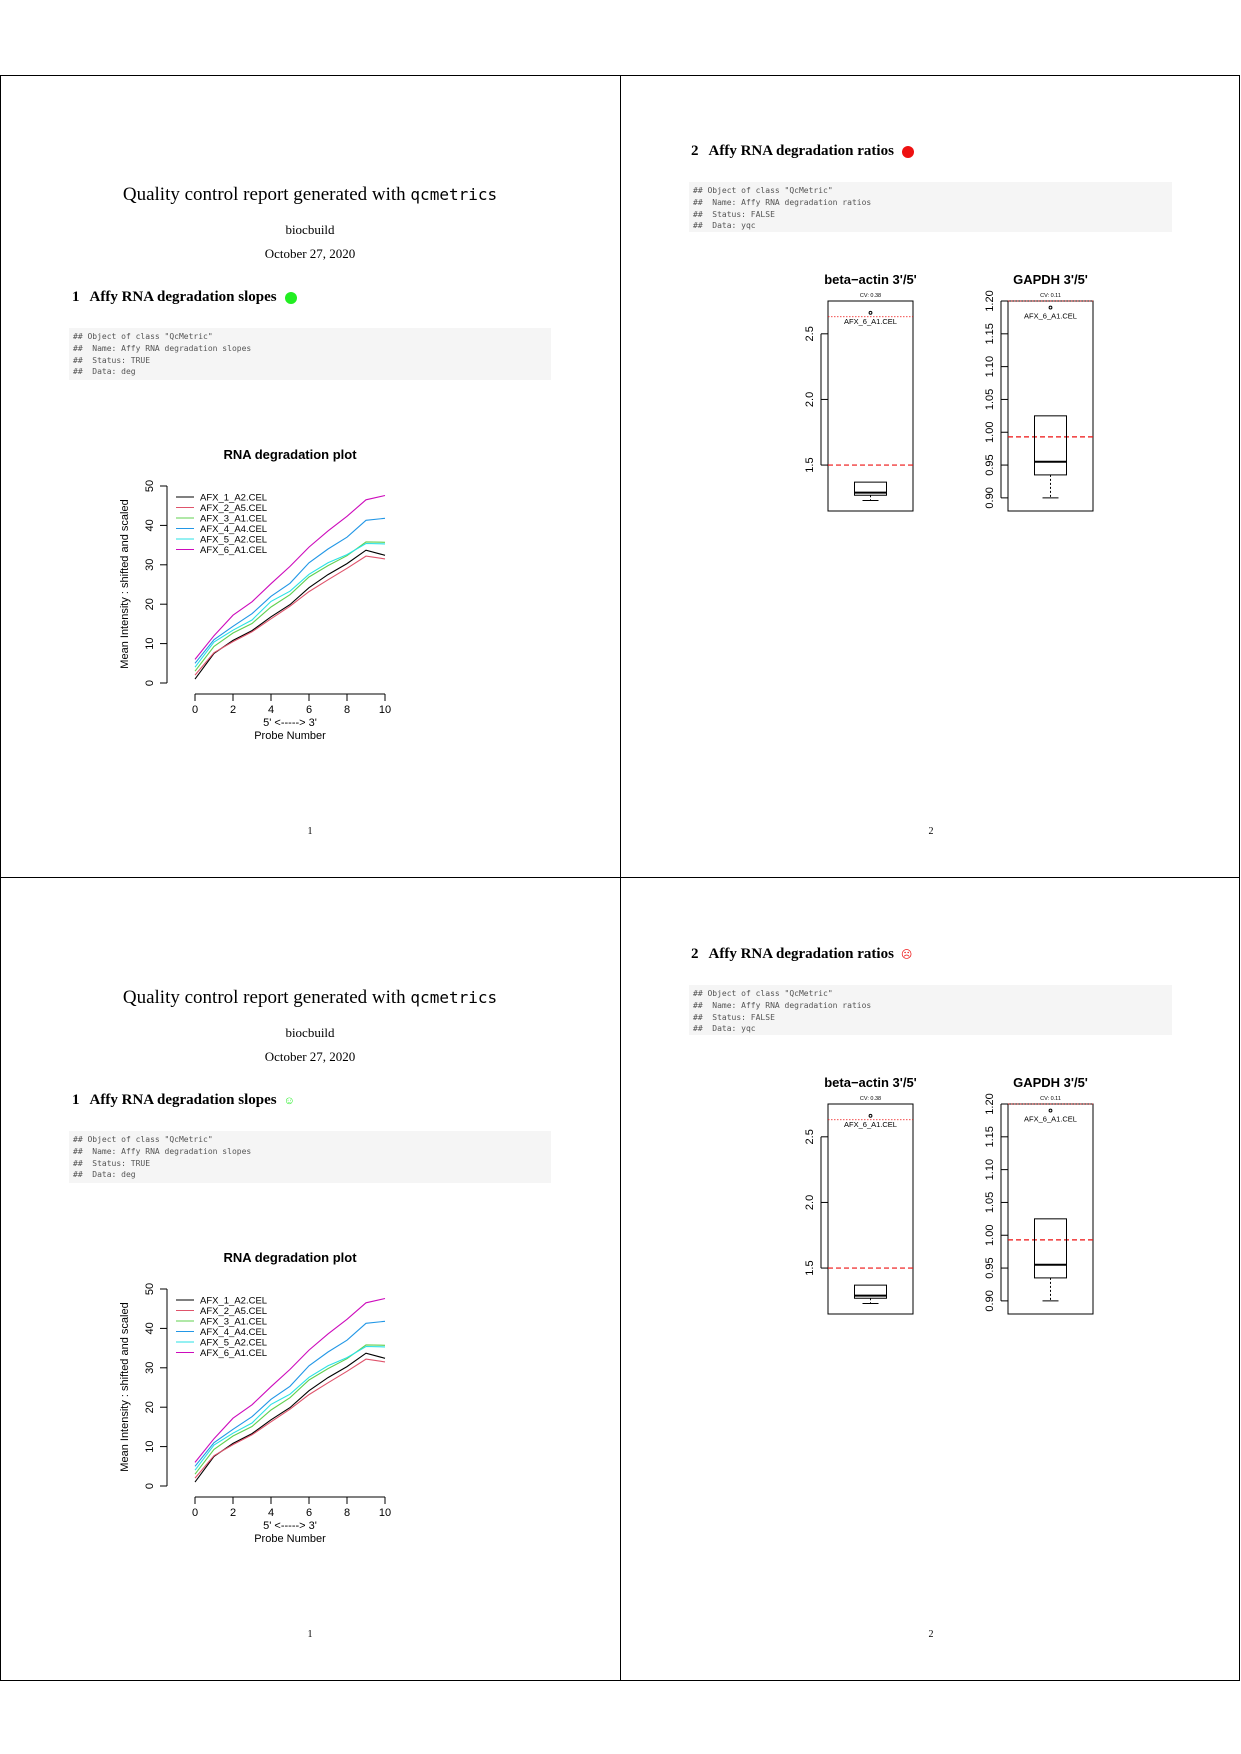  I want to click on legend-label: AFX_6_A1.CEL, so click(233, 1353).